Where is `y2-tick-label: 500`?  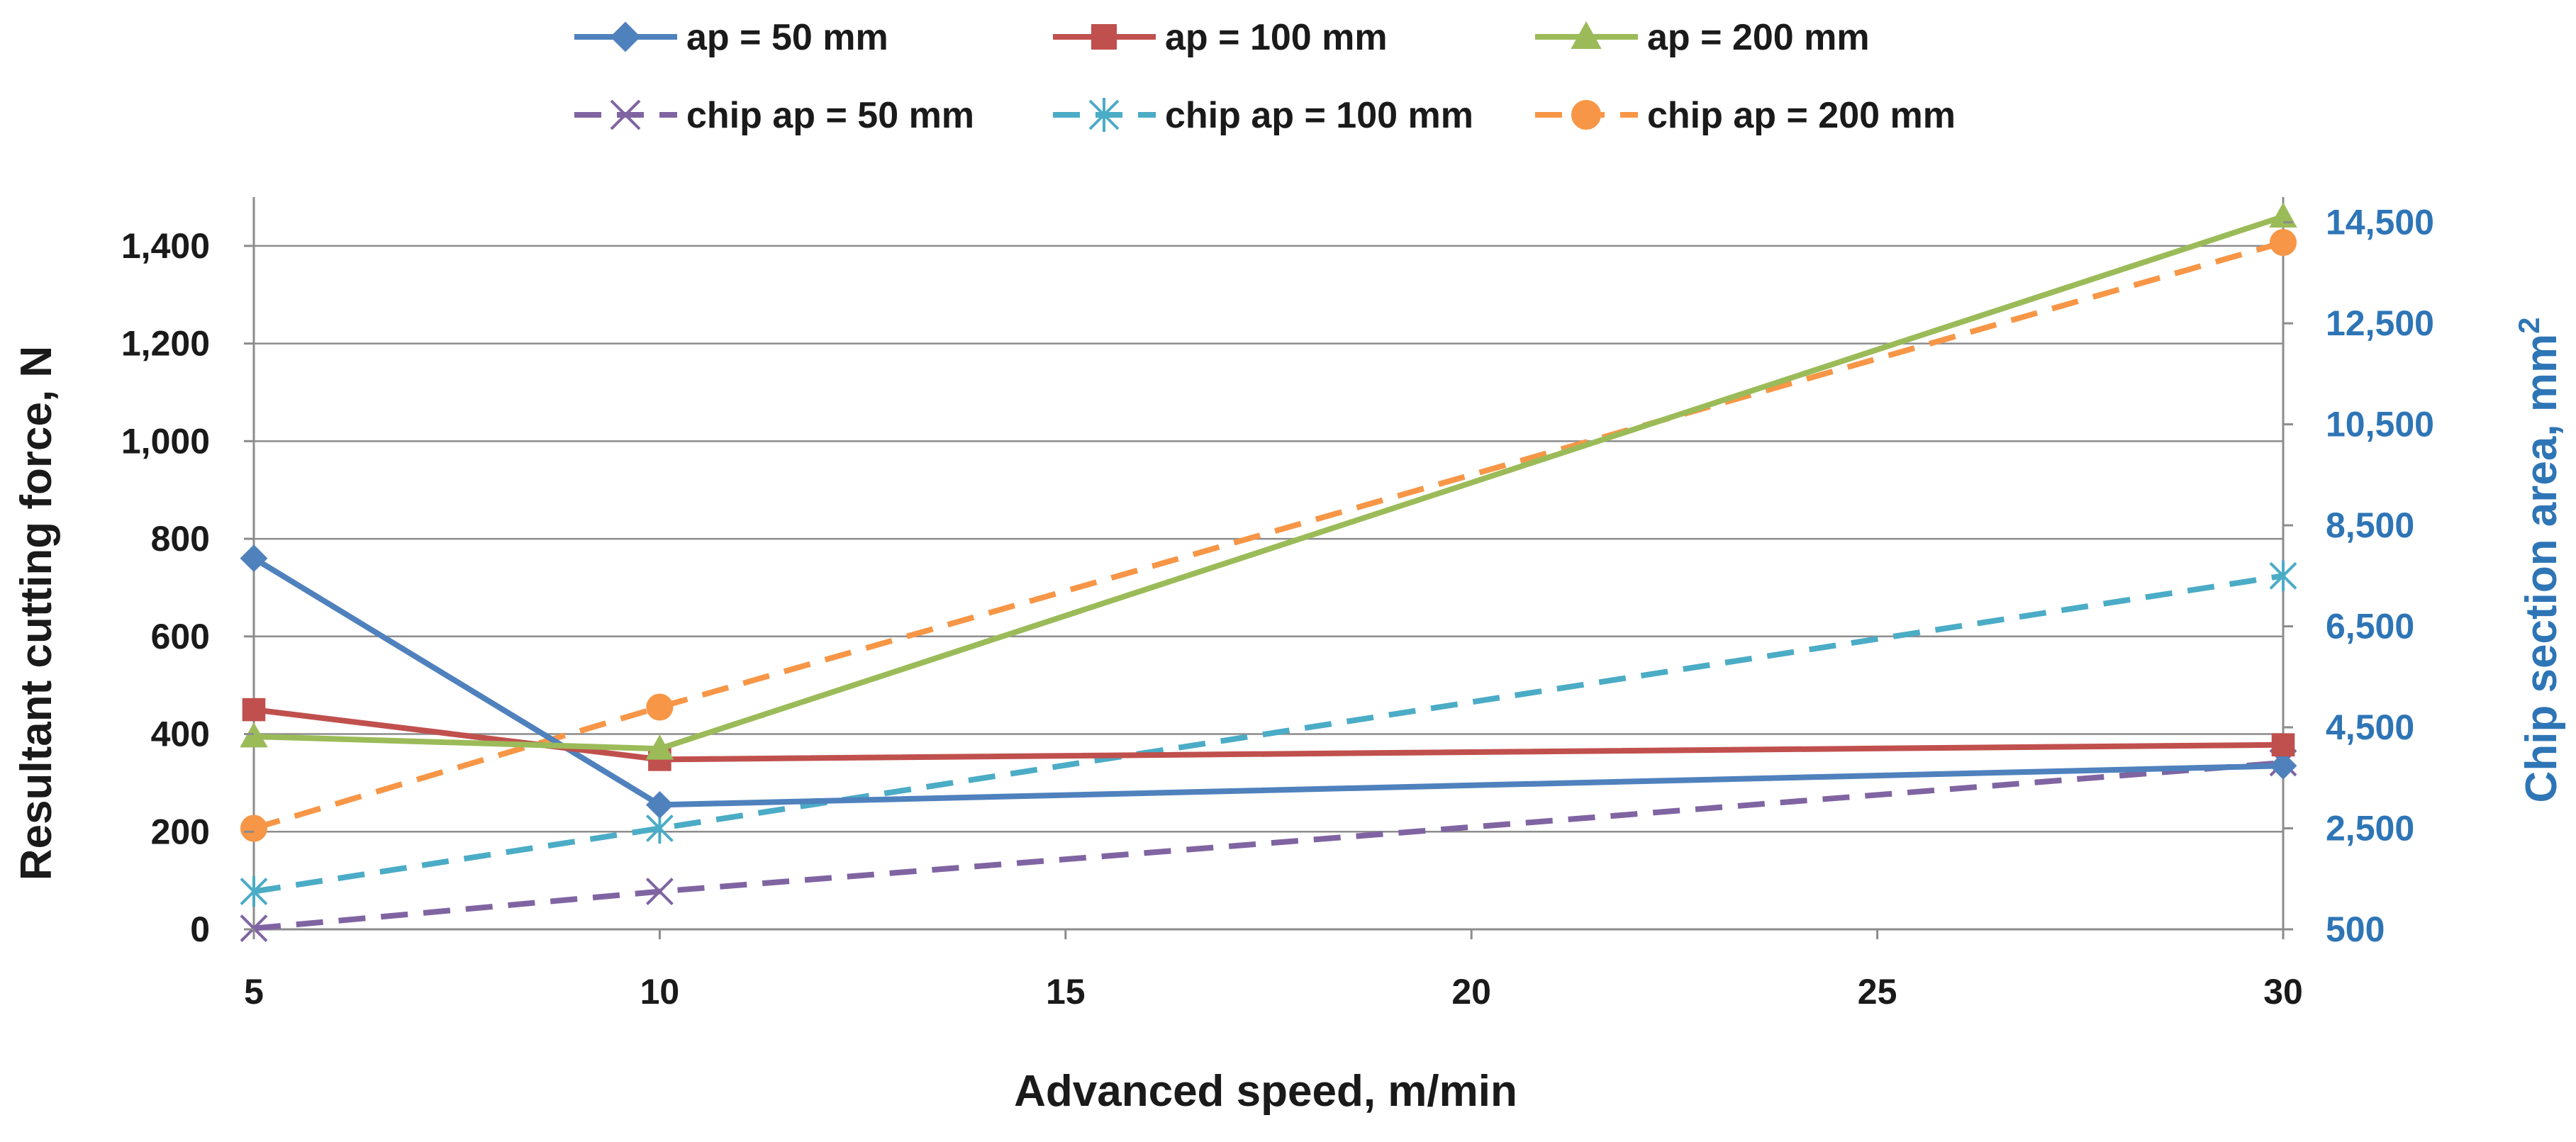
y2-tick-label: 500 is located at coordinates (2355, 929).